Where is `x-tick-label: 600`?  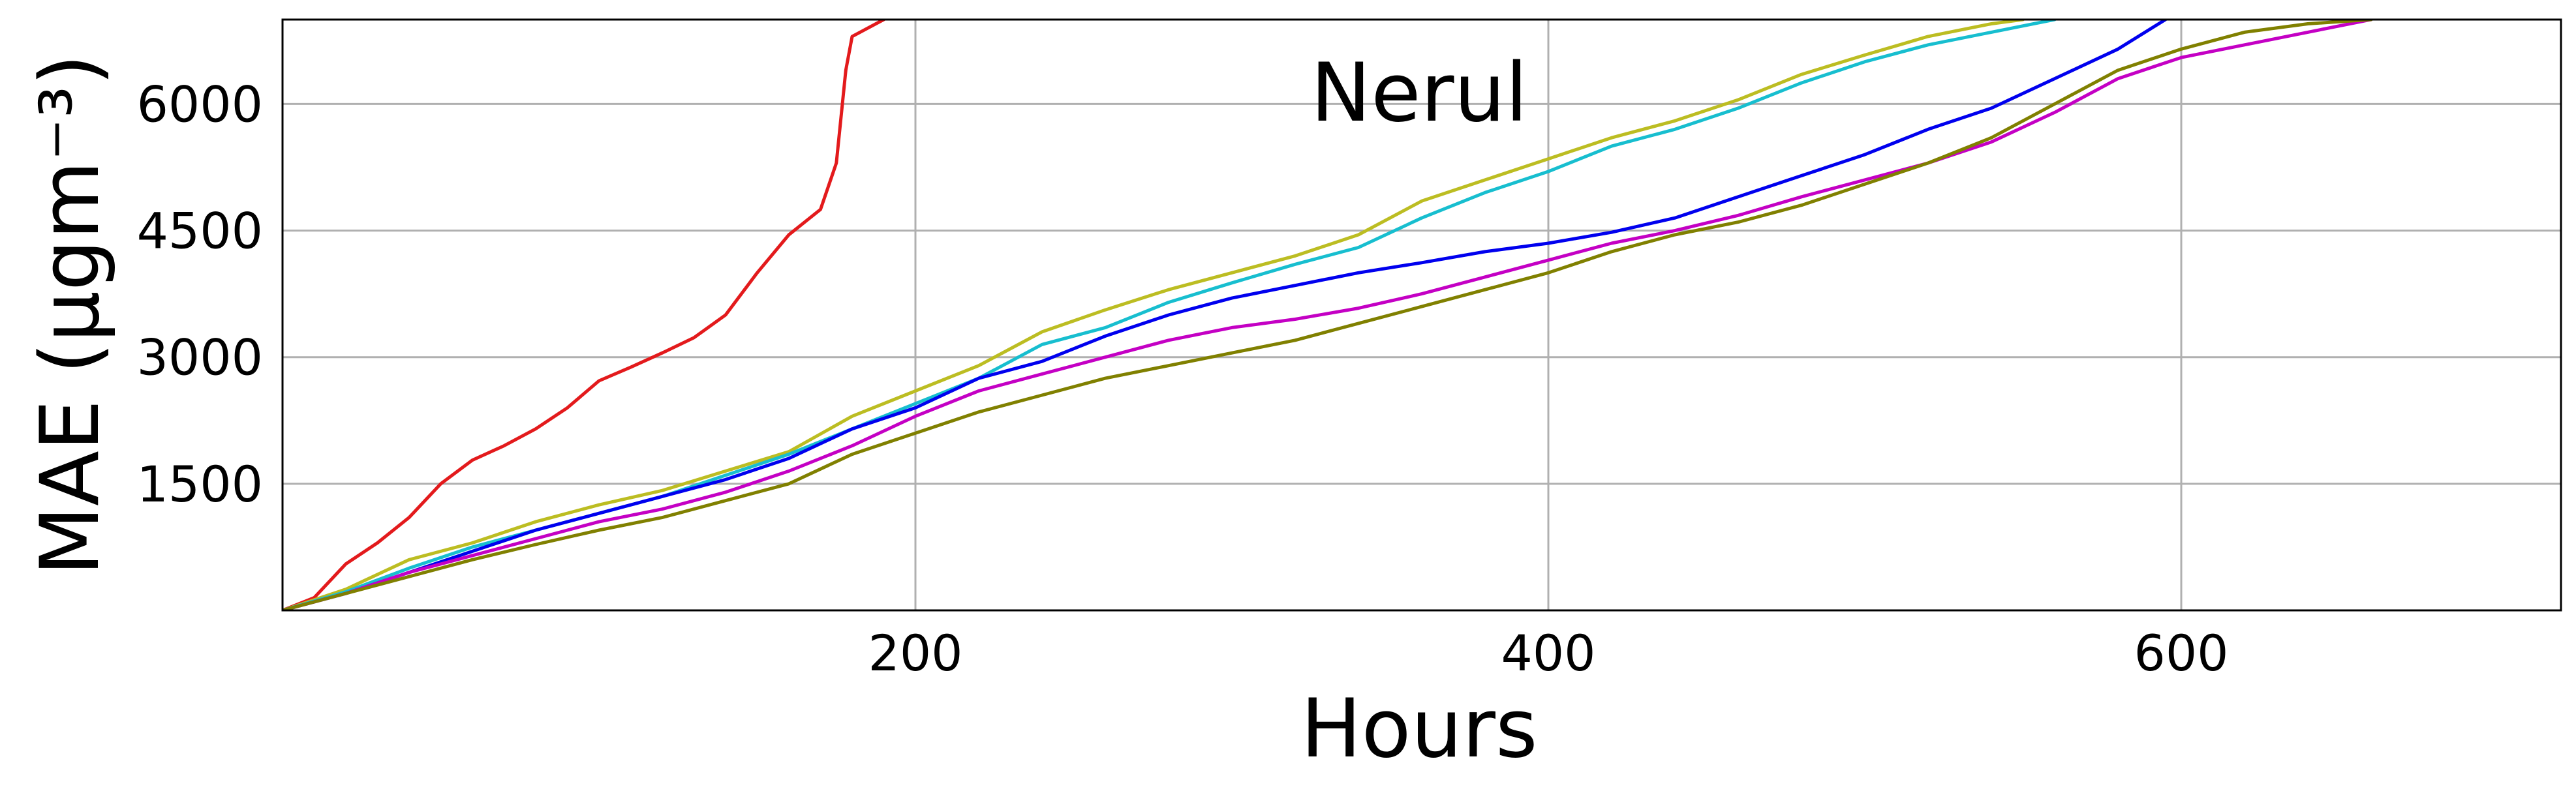
x-tick-label: 600 is located at coordinates (2181, 653).